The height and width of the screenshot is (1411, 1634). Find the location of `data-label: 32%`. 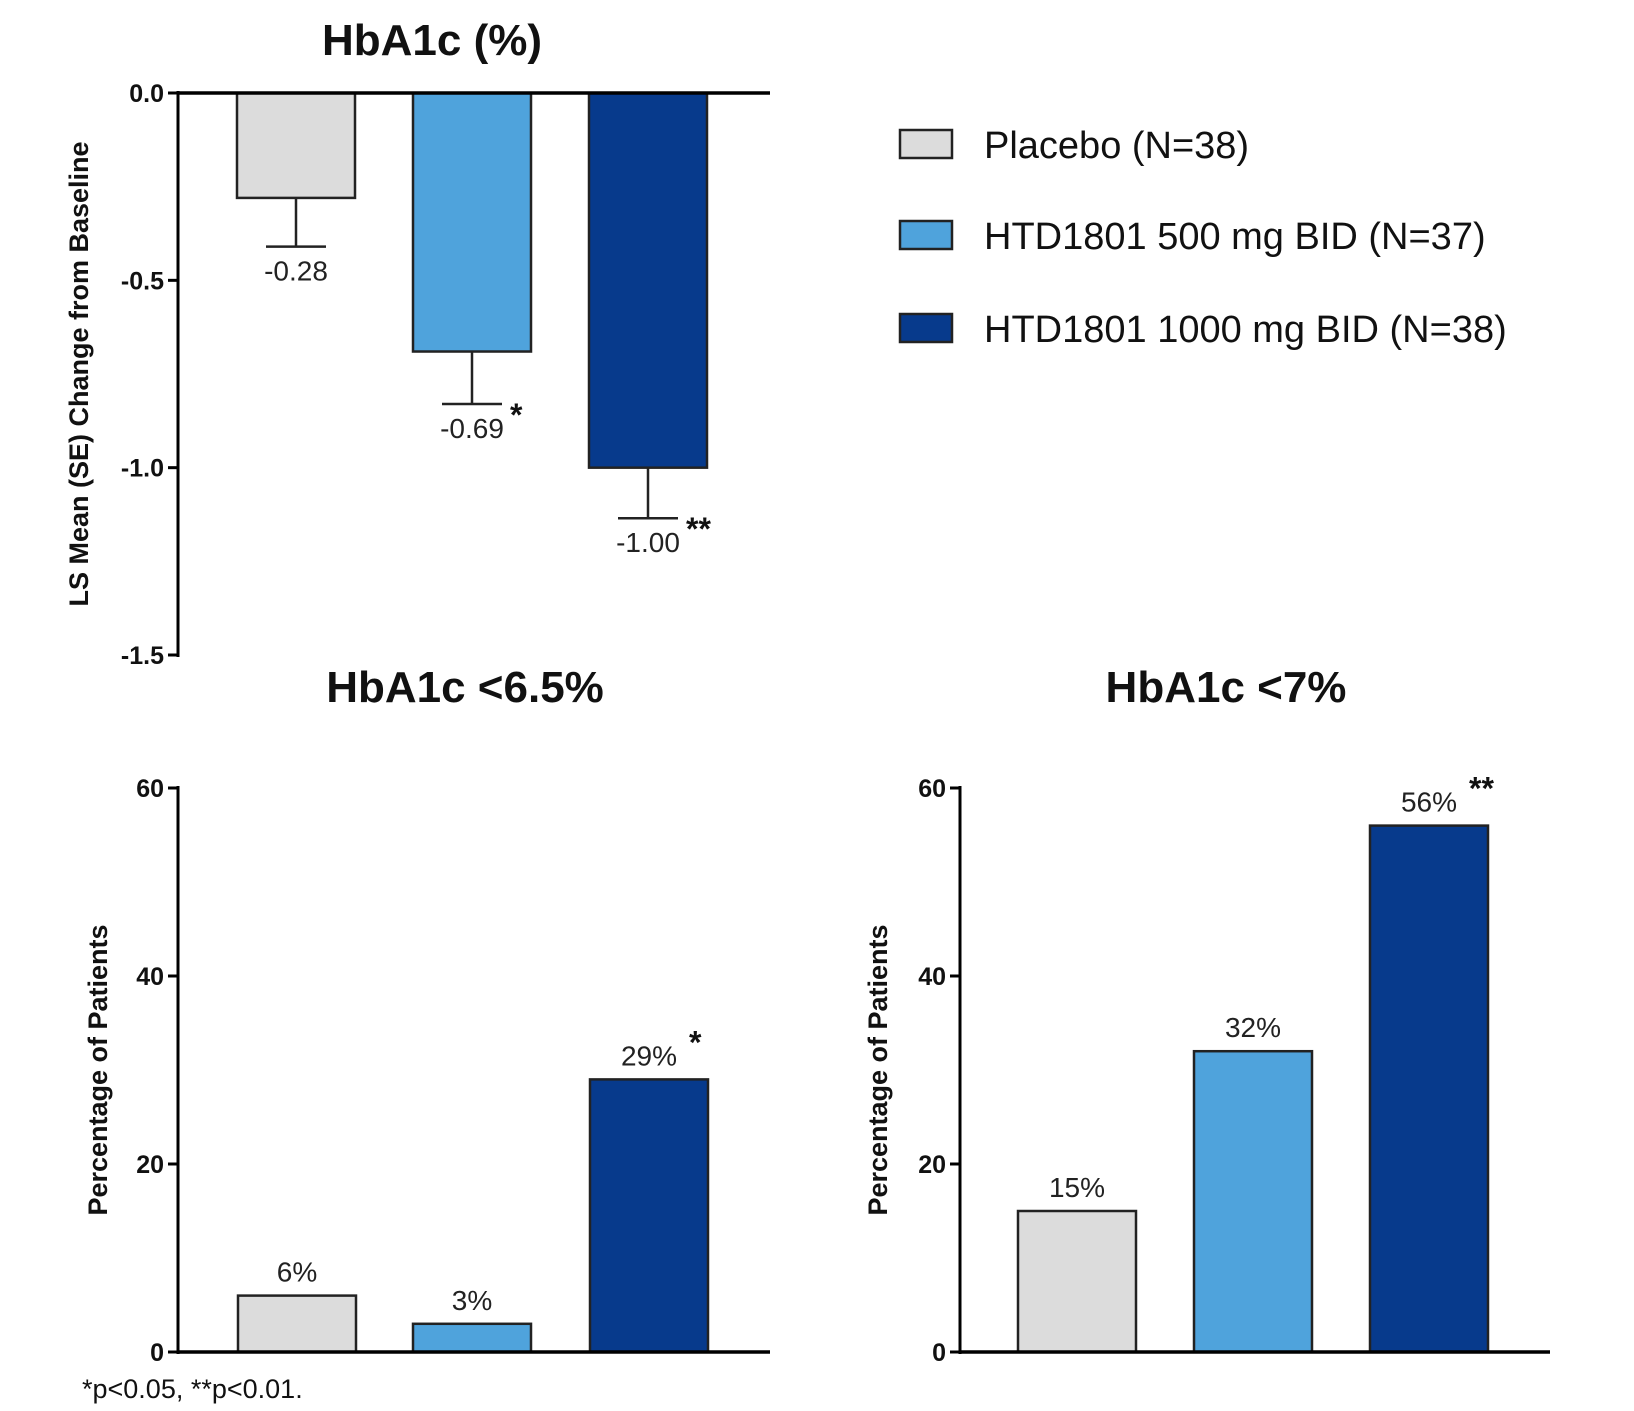

data-label: 32% is located at coordinates (1253, 1027).